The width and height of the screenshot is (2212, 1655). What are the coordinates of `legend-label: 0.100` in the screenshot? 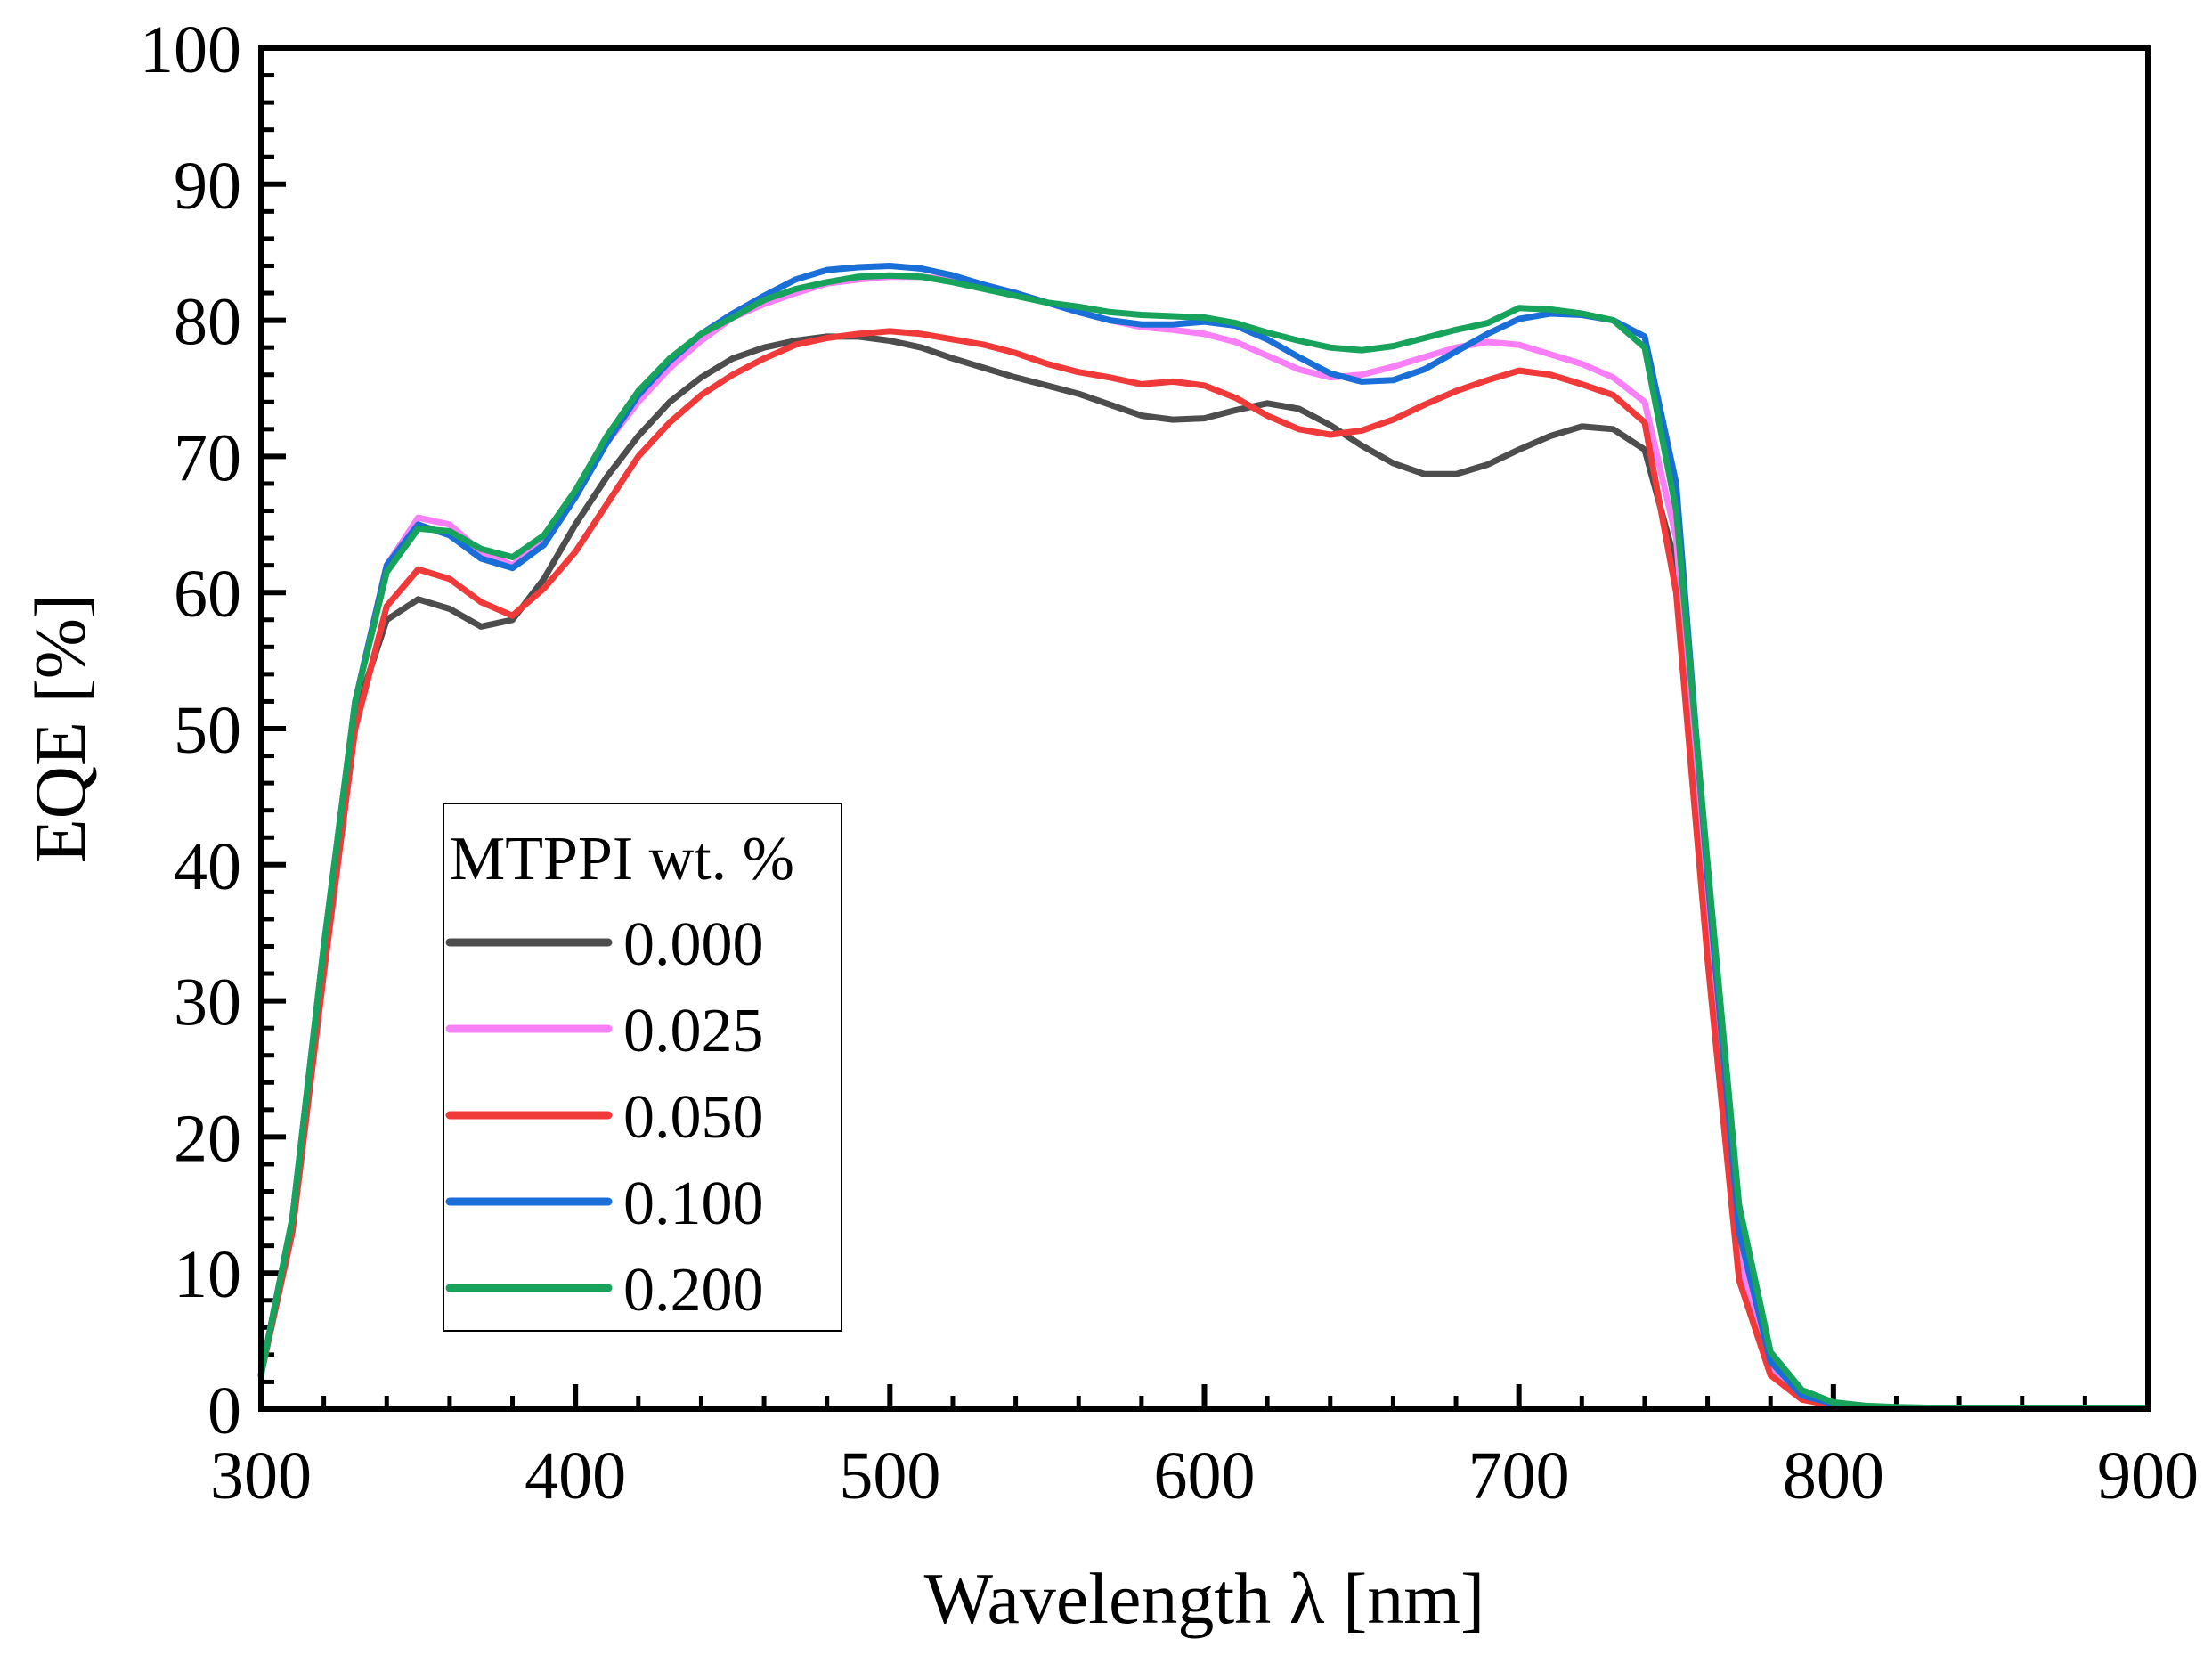 It's located at (693, 1204).